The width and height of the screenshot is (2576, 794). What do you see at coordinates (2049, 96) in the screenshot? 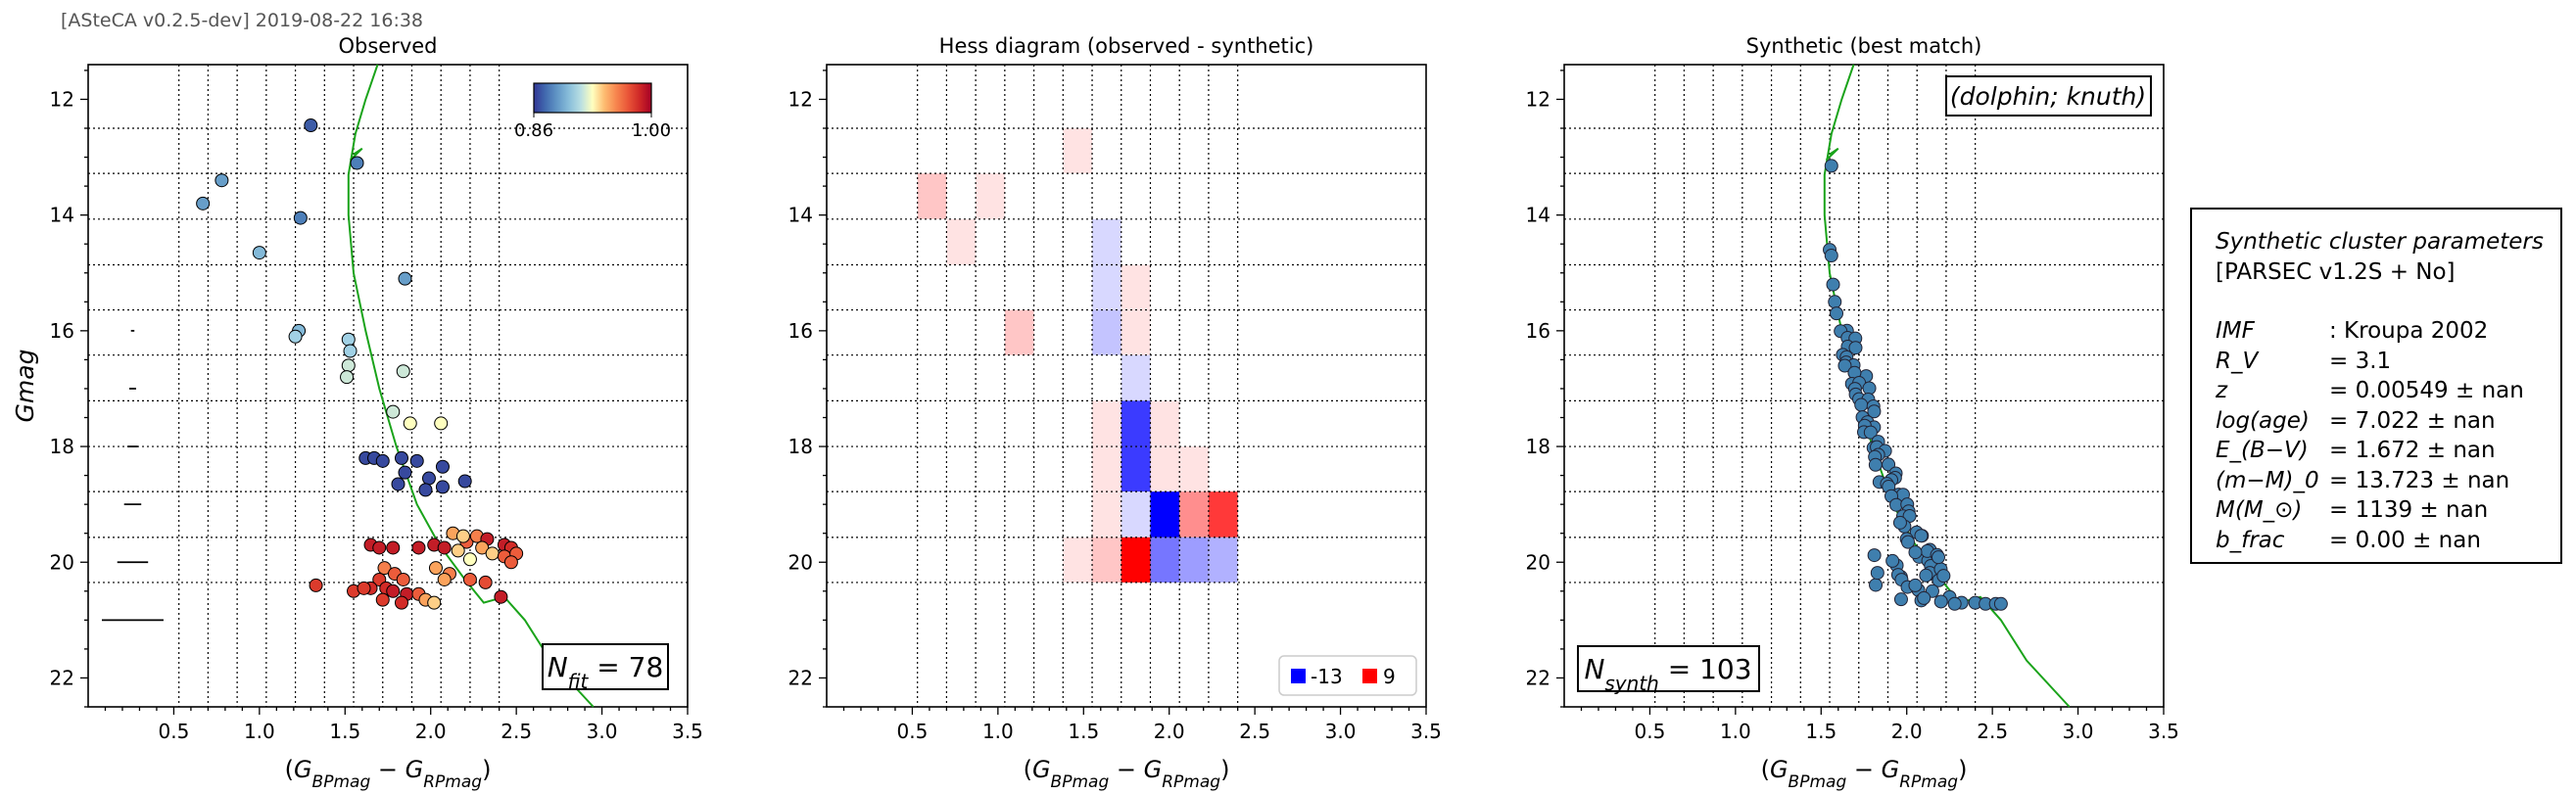
I see `method-box` at bounding box center [2049, 96].